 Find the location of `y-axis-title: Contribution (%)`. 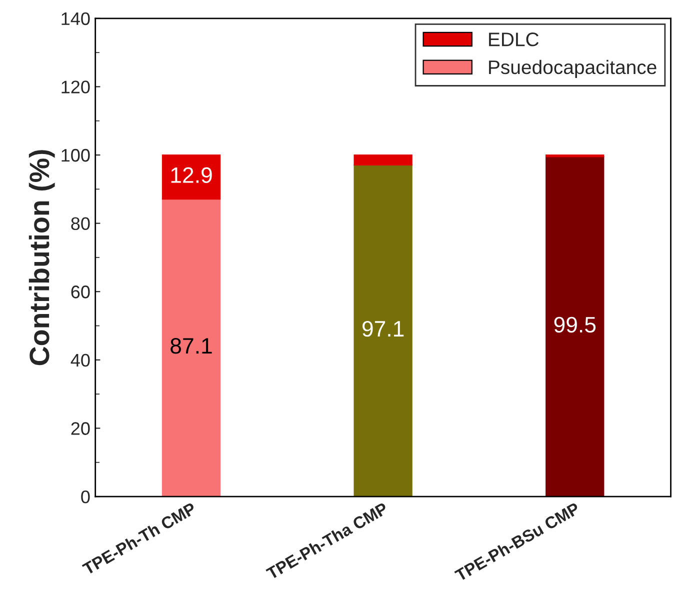

y-axis-title: Contribution (%) is located at coordinates (41, 258).